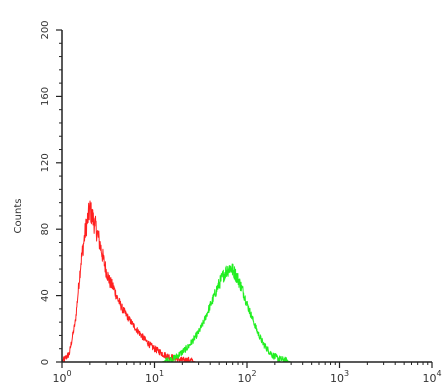 This screenshot has width=445, height=390. Describe the element at coordinates (339, 377) in the screenshot. I see `x-tick-label: 10³` at that location.